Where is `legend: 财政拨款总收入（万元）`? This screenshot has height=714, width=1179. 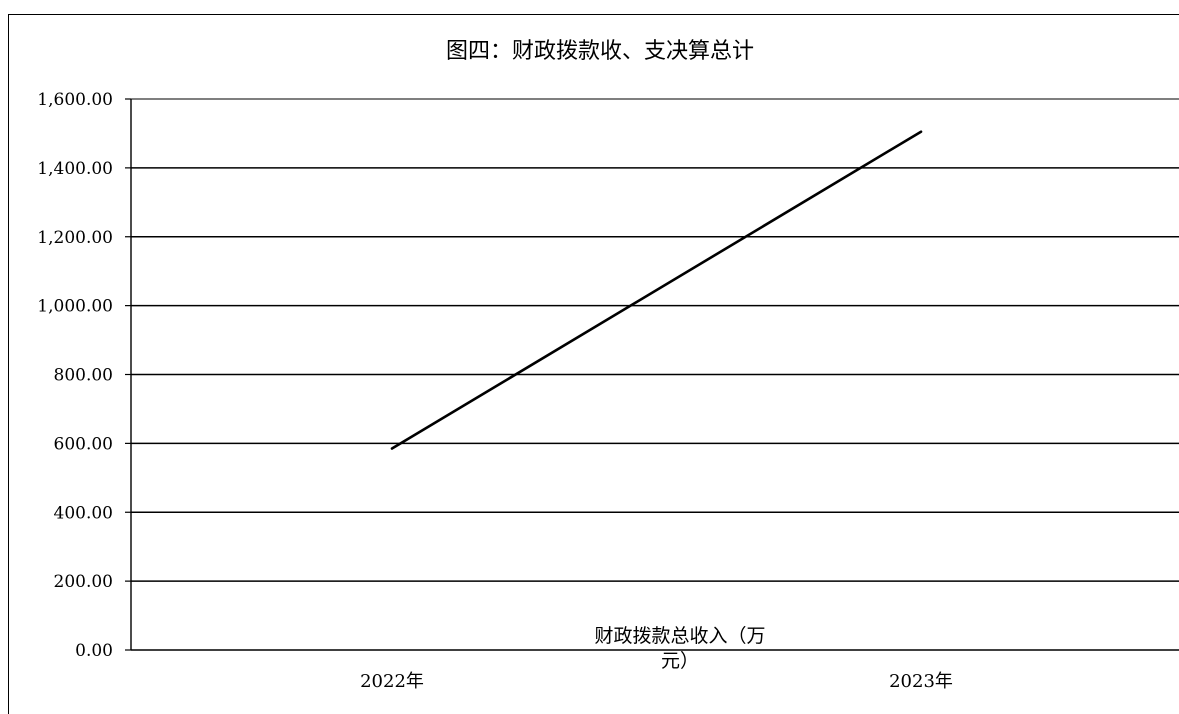
legend: 财政拨款总收入（万元） is located at coordinates (679, 648).